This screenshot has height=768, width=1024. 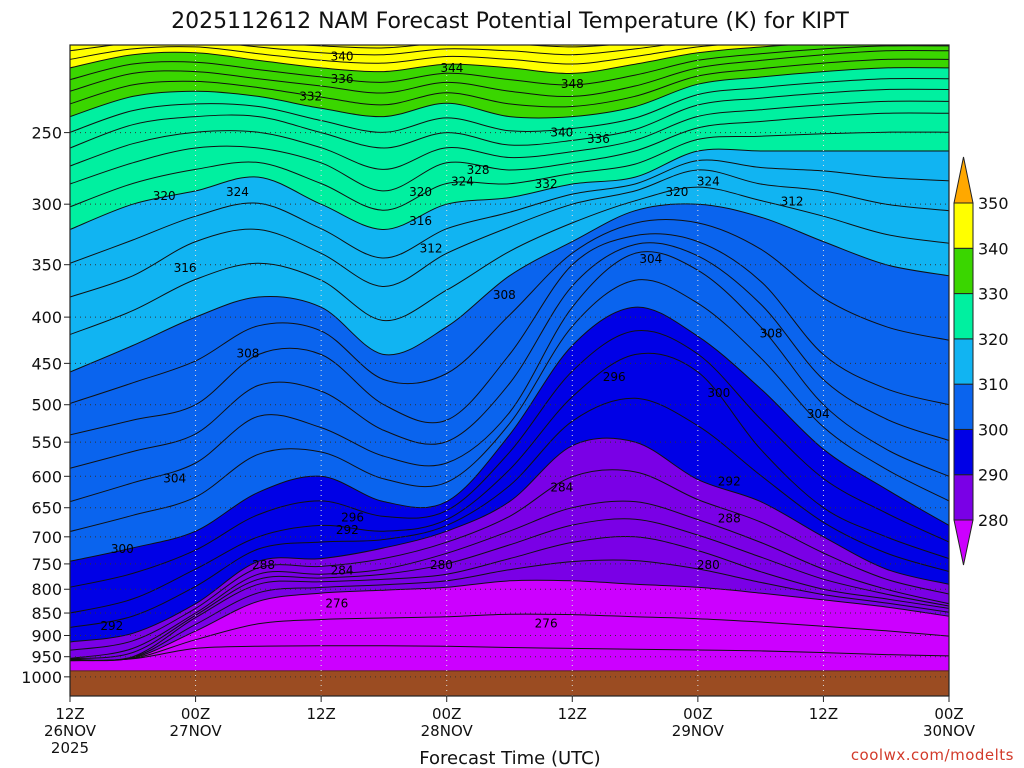 What do you see at coordinates (46, 657) in the screenshot?
I see `y-tick-label: 950` at bounding box center [46, 657].